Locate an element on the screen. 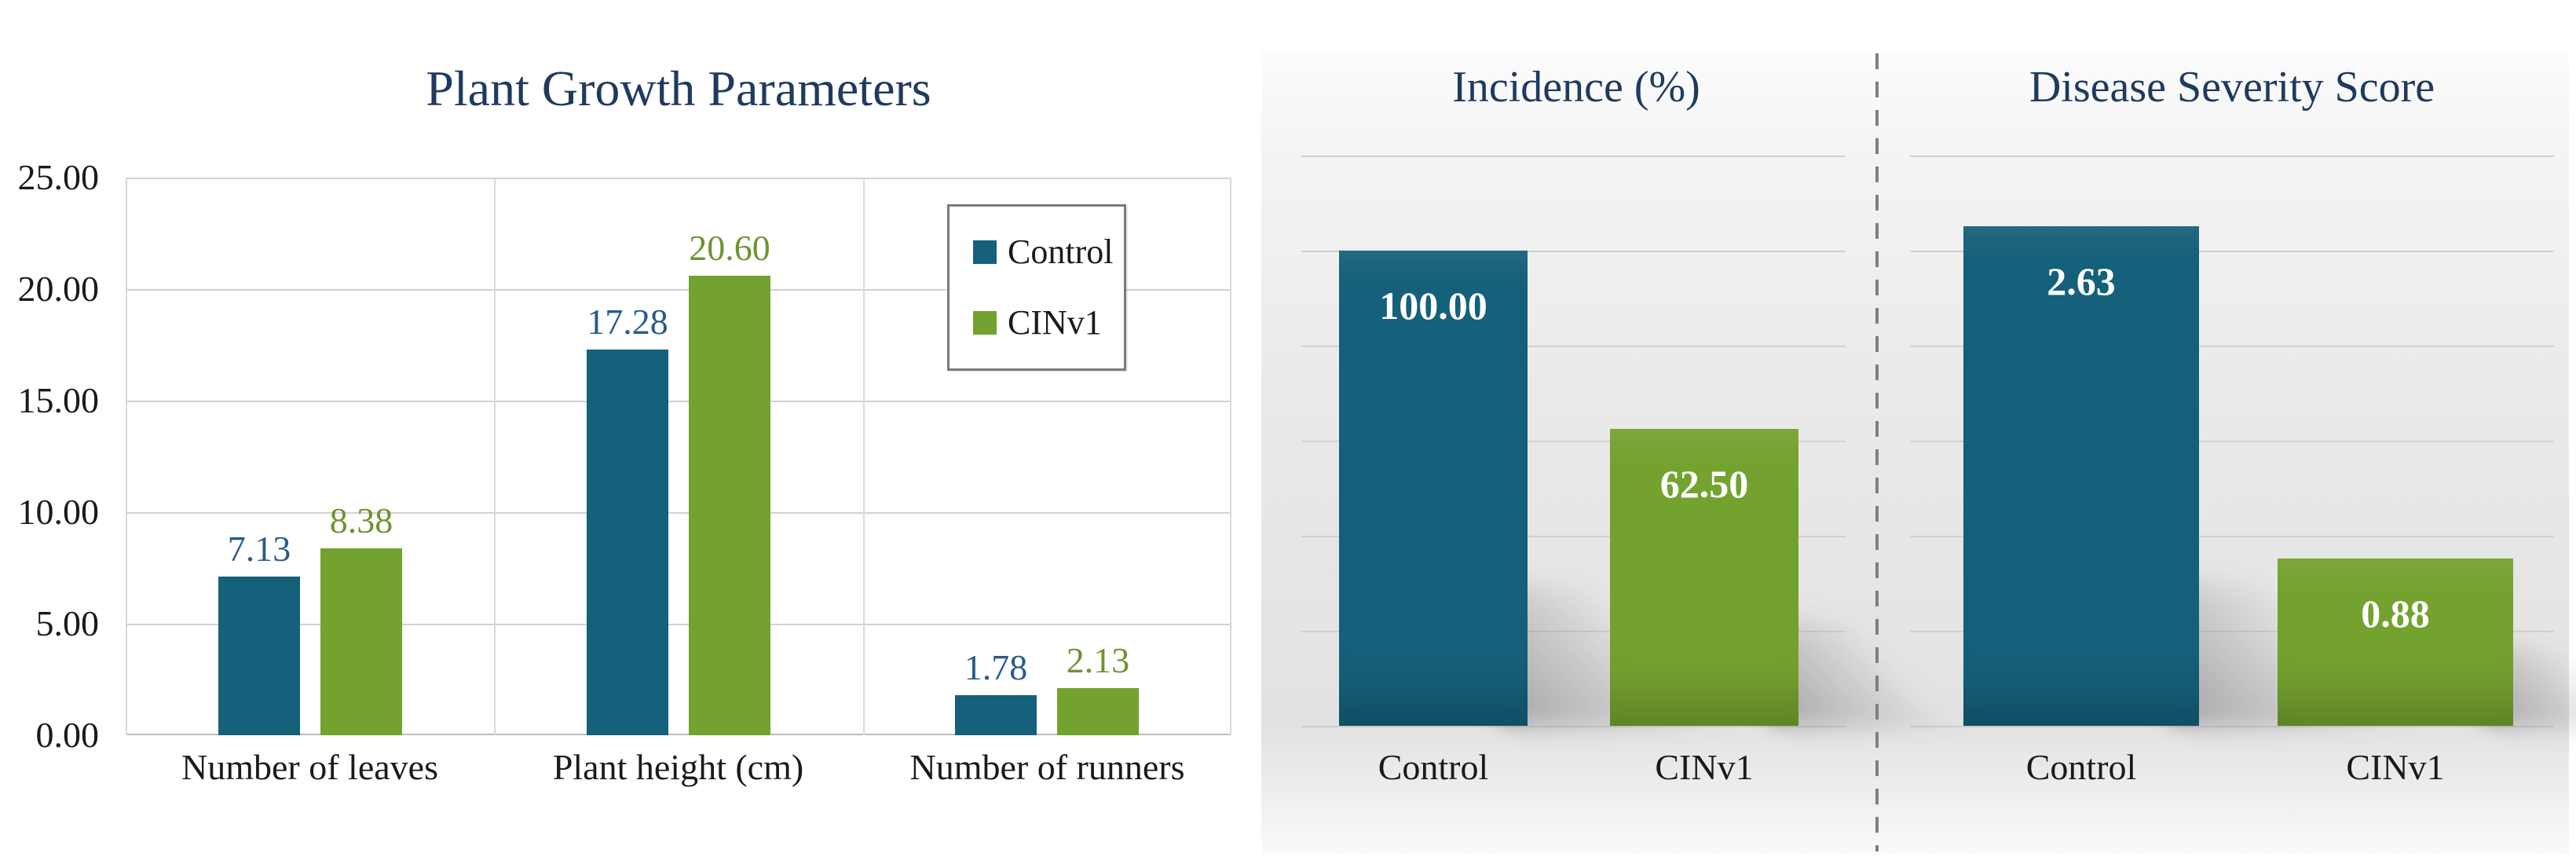 This screenshot has height=857, width=2576. value-label: 2.63 is located at coordinates (2082, 281).